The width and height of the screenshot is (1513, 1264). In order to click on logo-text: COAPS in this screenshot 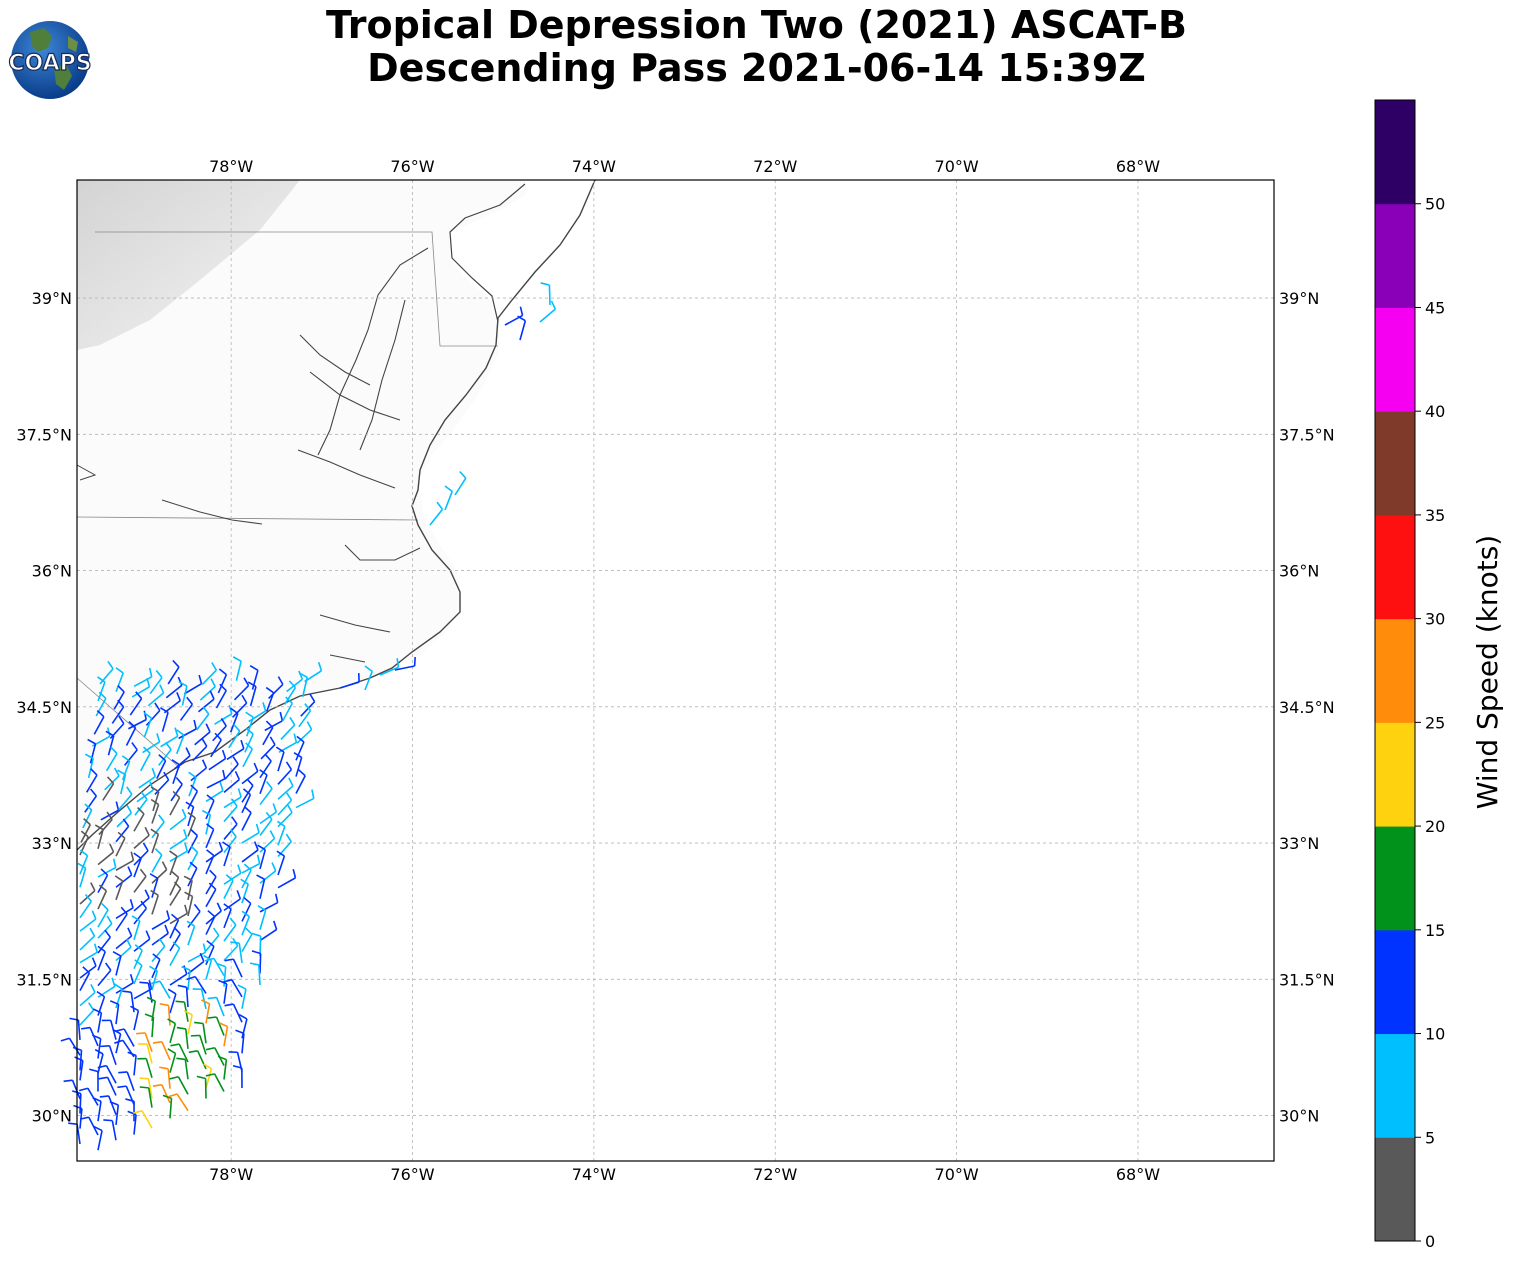, I will do `click(49, 63)`.